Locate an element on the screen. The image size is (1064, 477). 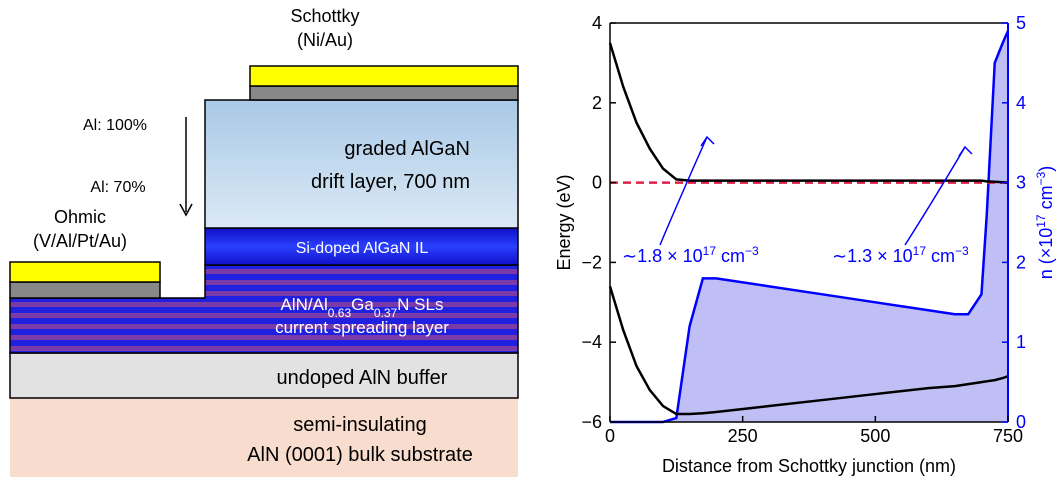
label: AlN (0001) bulk substrate is located at coordinates (360, 455).